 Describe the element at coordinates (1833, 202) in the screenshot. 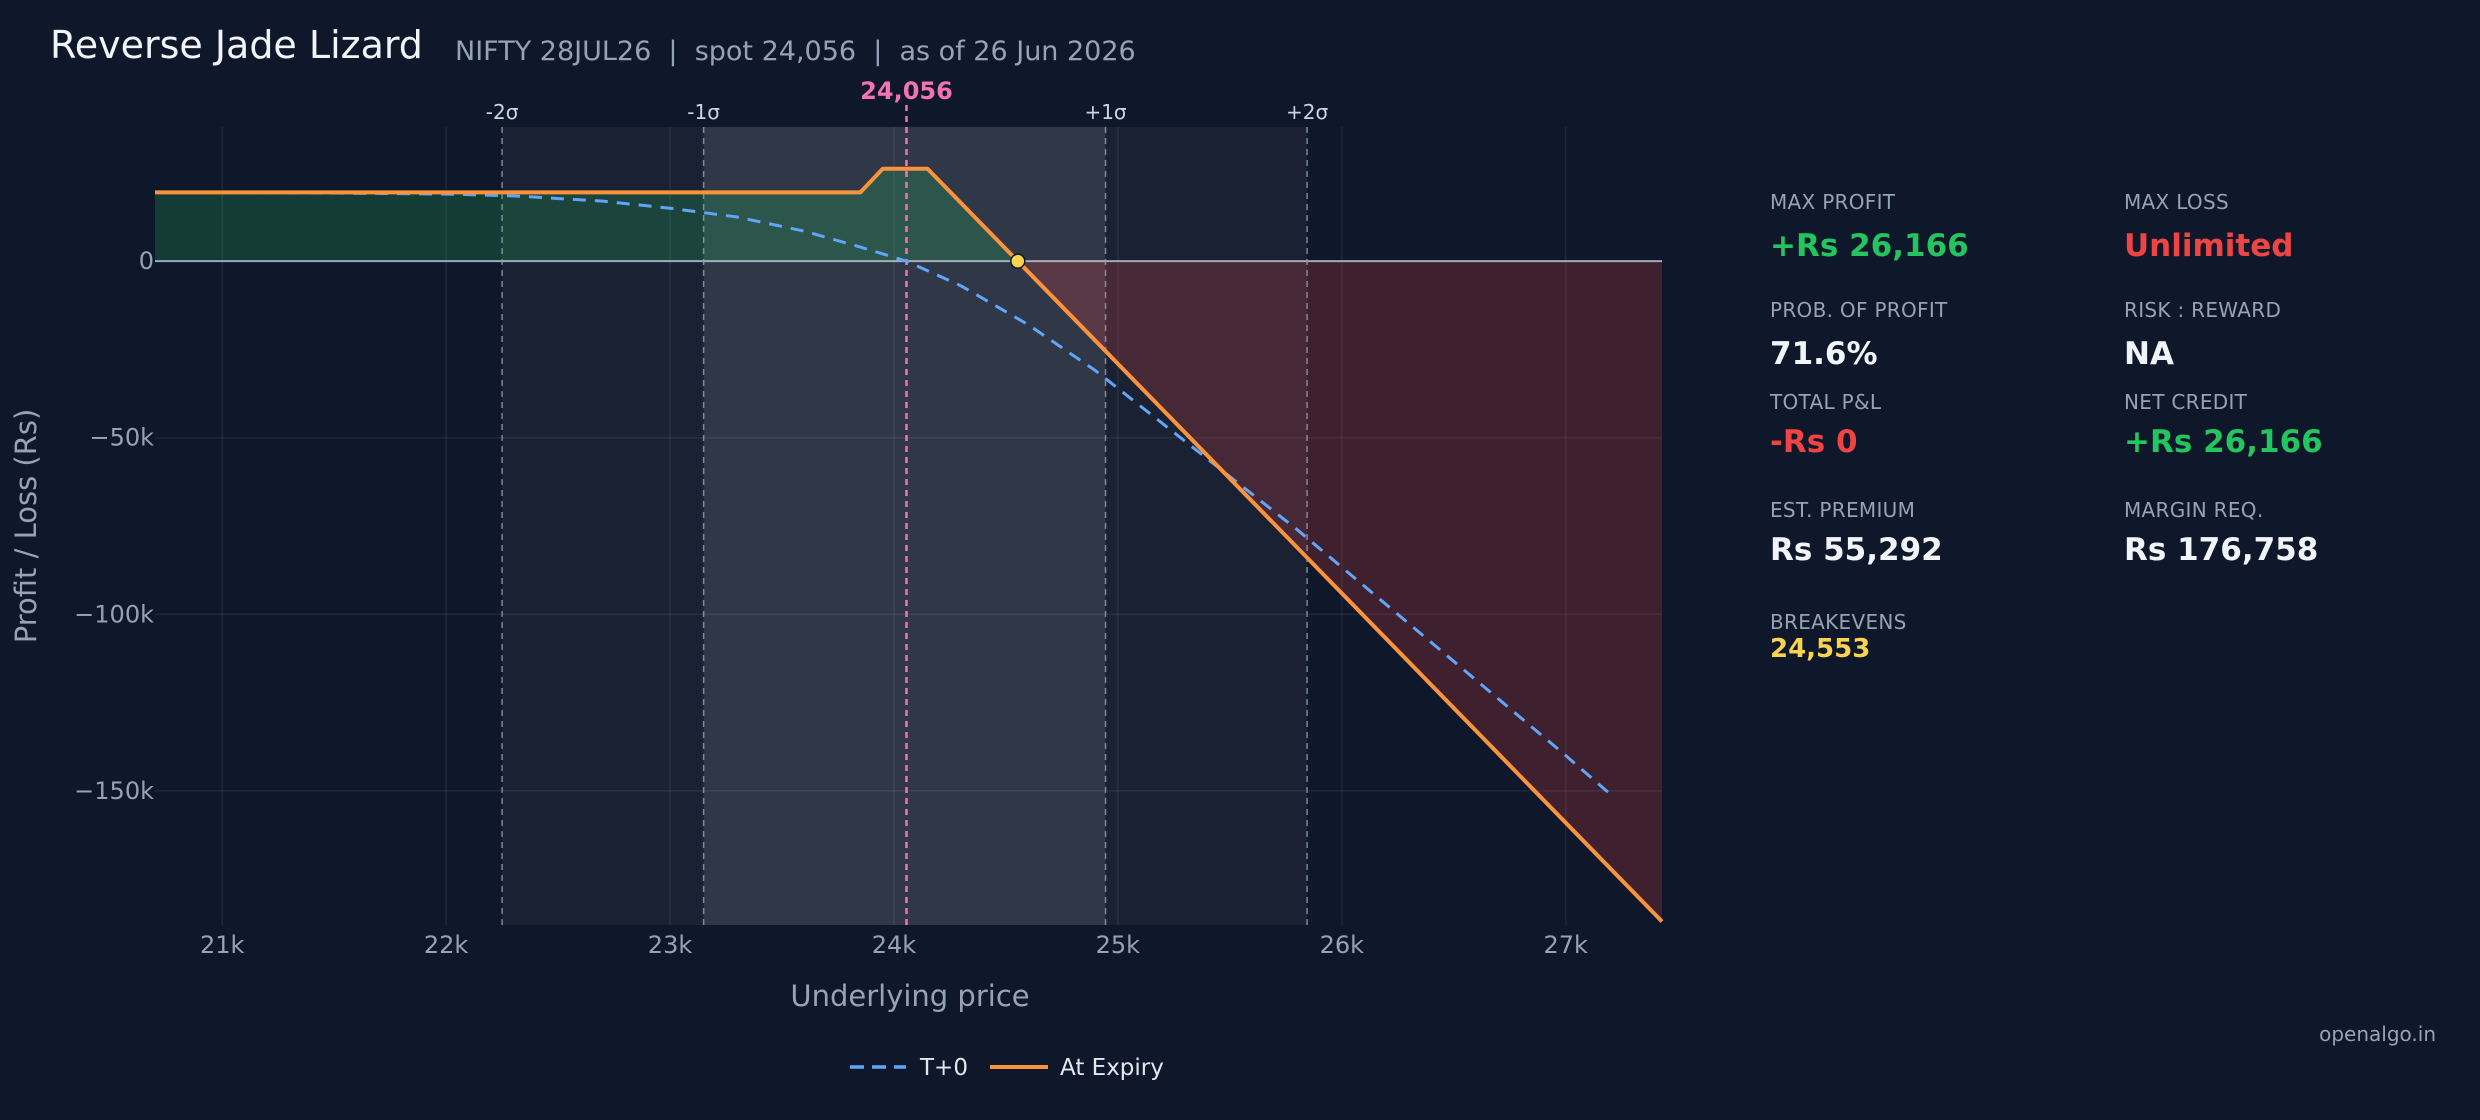

I see `max-profit-label: MAX PROFIT` at that location.